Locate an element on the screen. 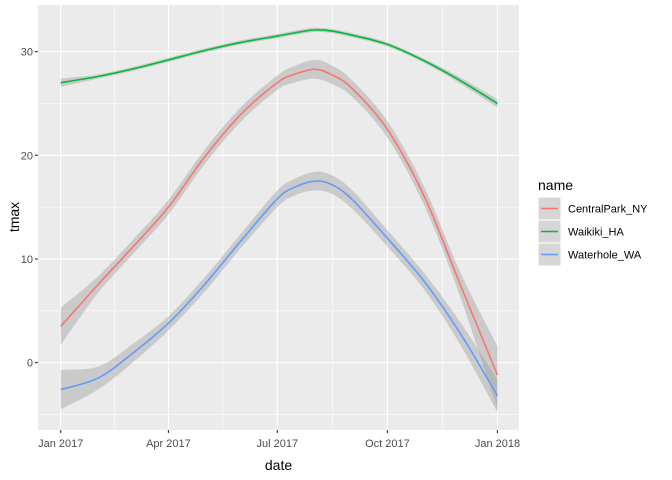  line-Waikiki_HA is located at coordinates (279, 66).